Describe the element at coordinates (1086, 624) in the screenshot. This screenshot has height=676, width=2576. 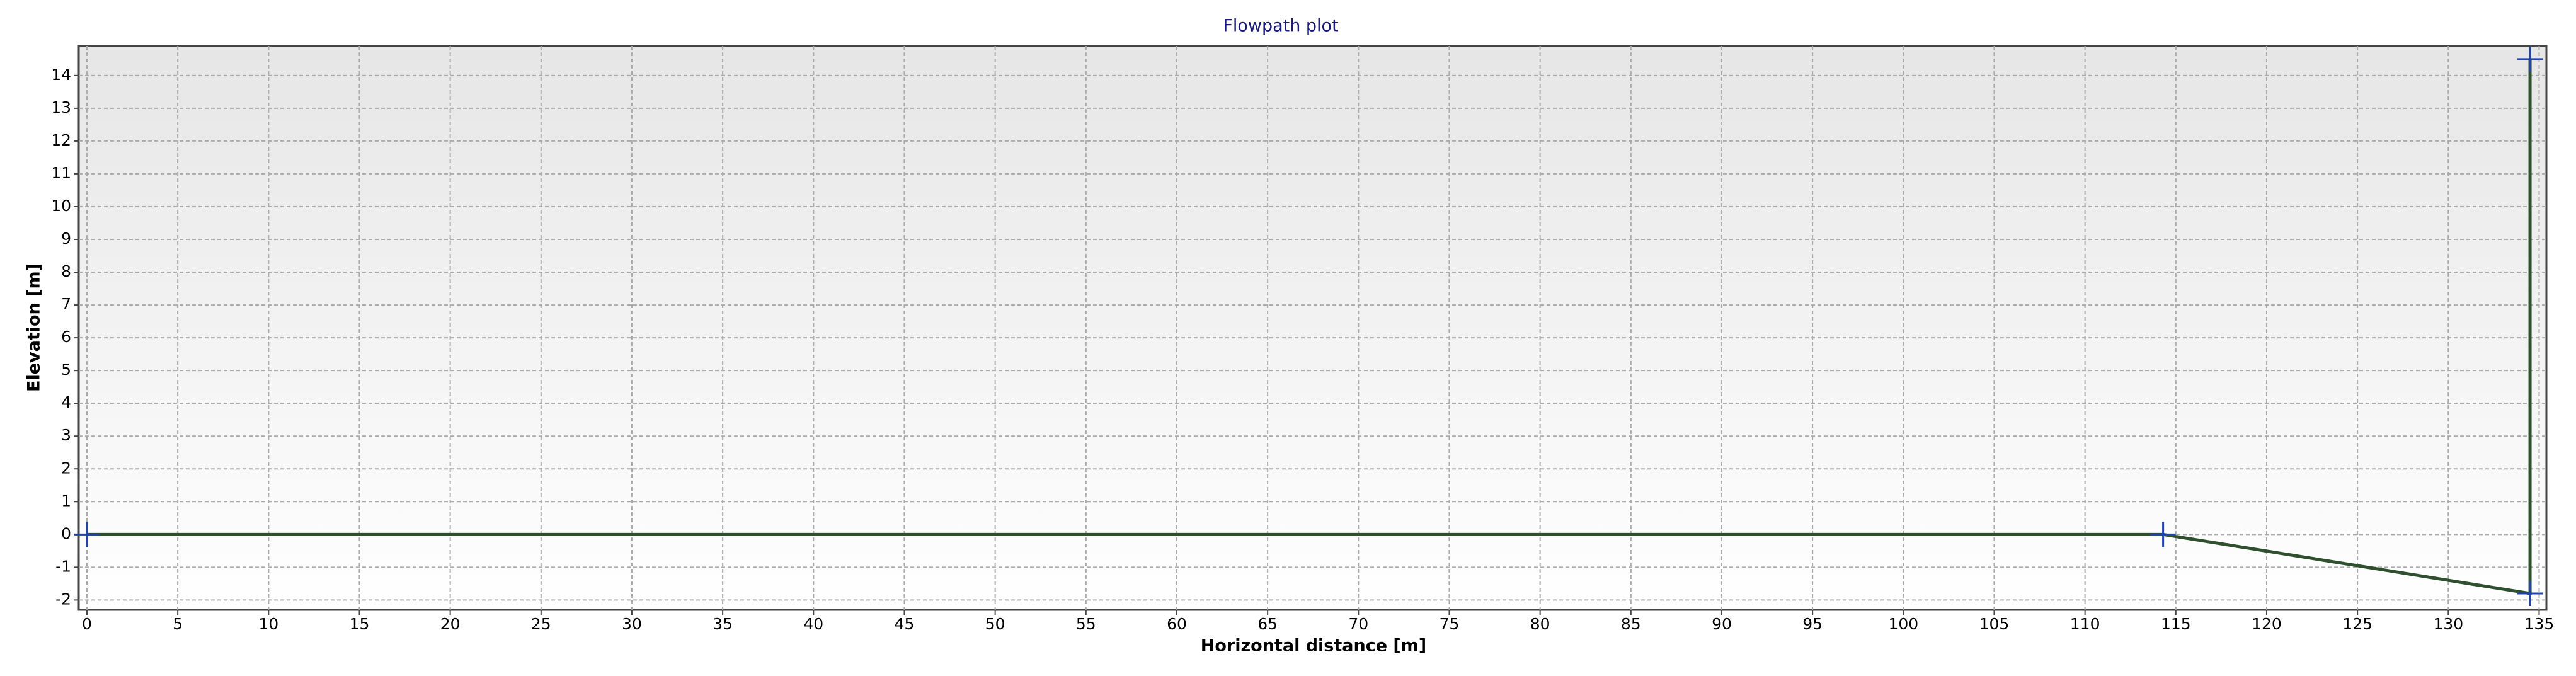
I see `x-tick-label: 55` at that location.